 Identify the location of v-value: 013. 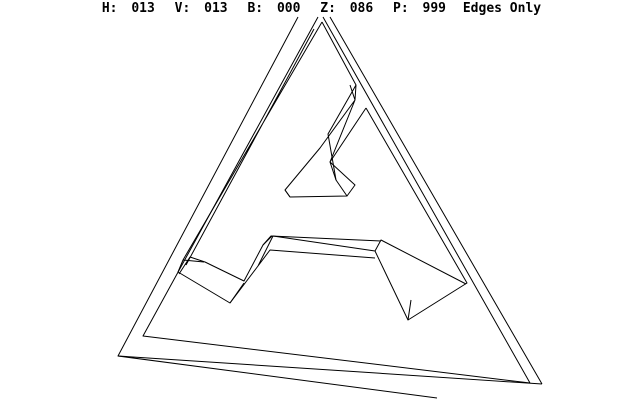
(216, 8).